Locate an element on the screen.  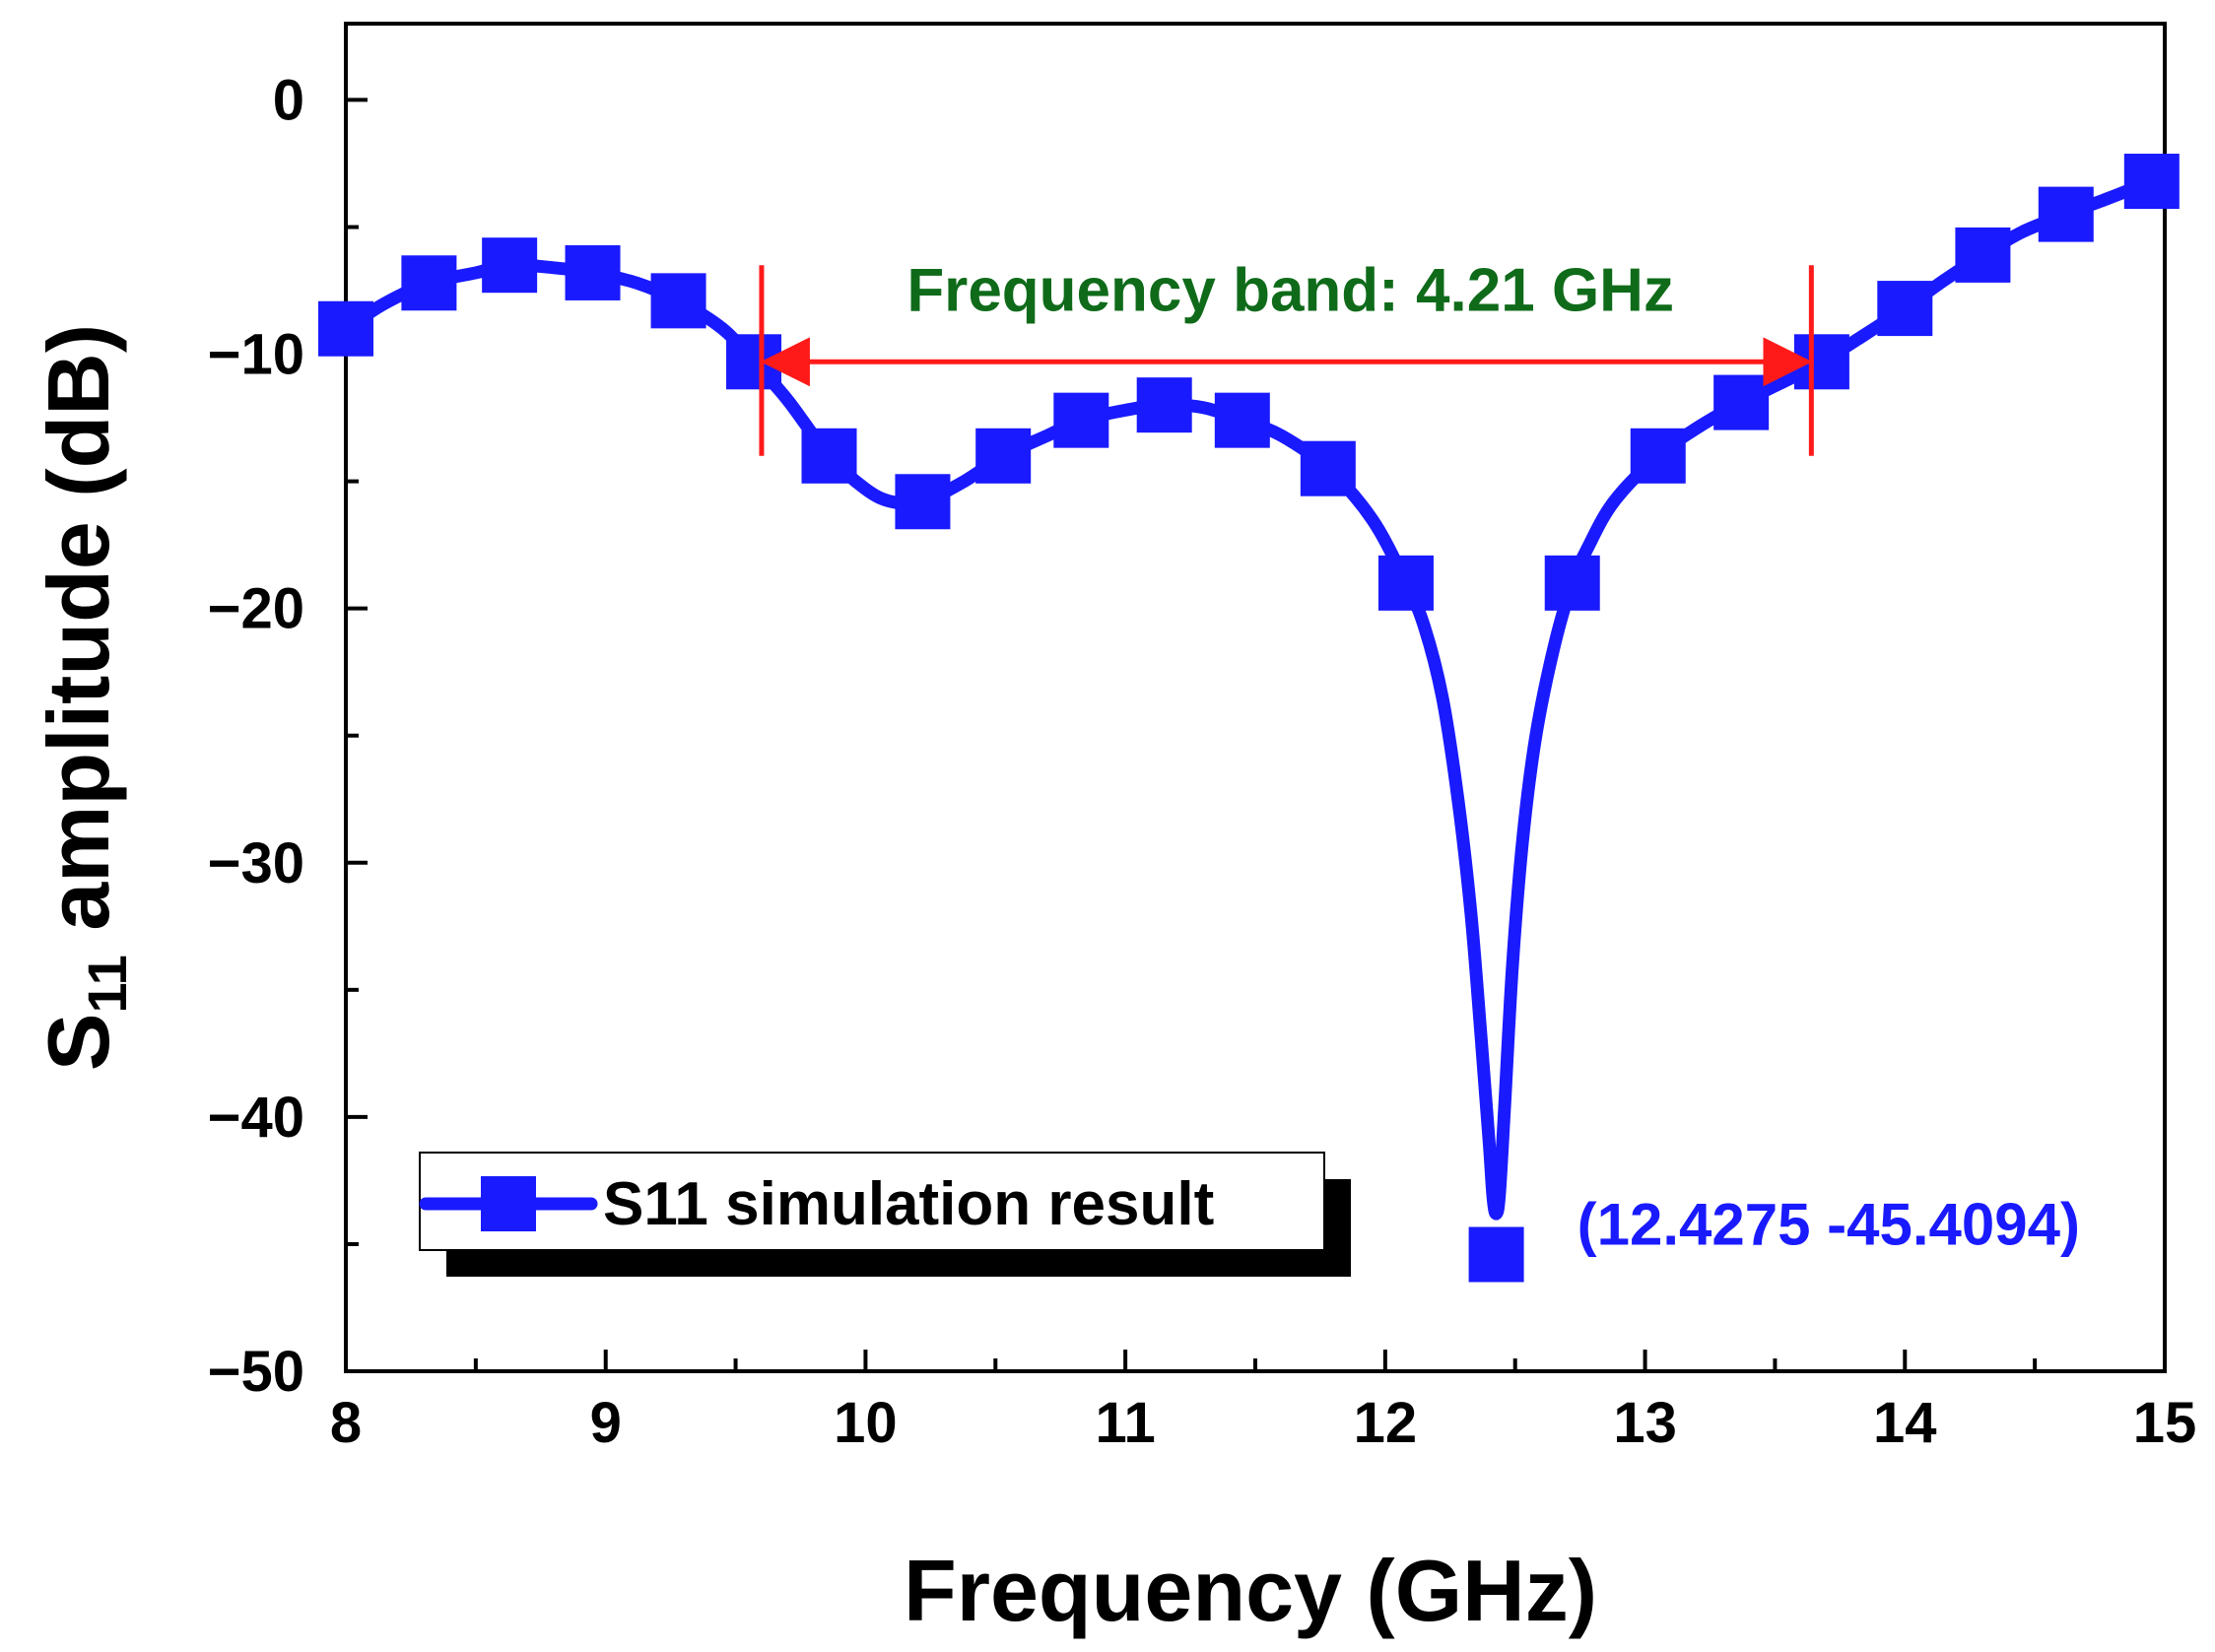
y-tick-label: −10 is located at coordinates (256, 355).